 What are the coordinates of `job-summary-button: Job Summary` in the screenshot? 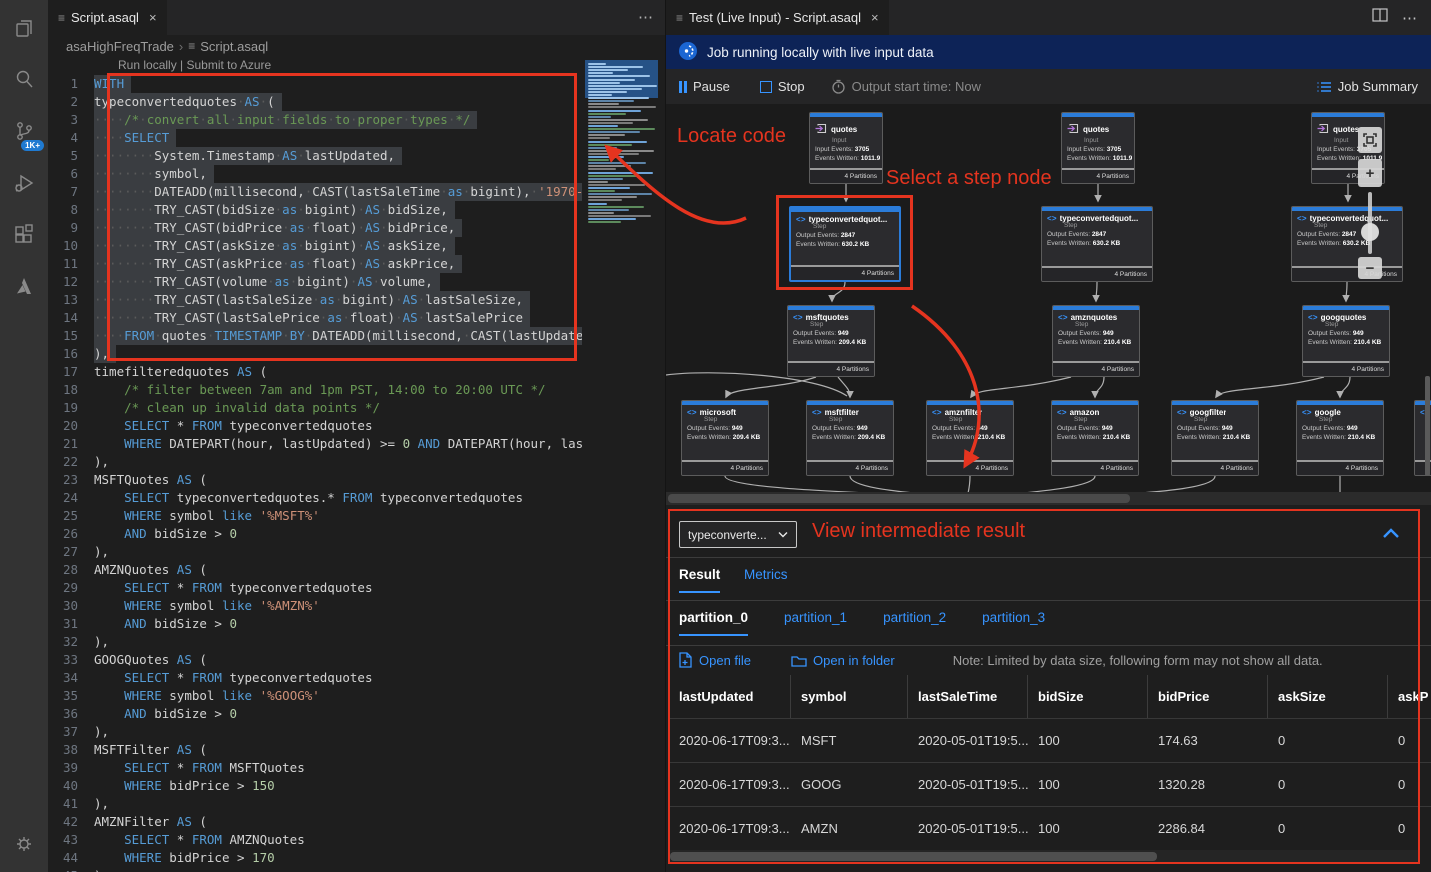 It's located at (1367, 86).